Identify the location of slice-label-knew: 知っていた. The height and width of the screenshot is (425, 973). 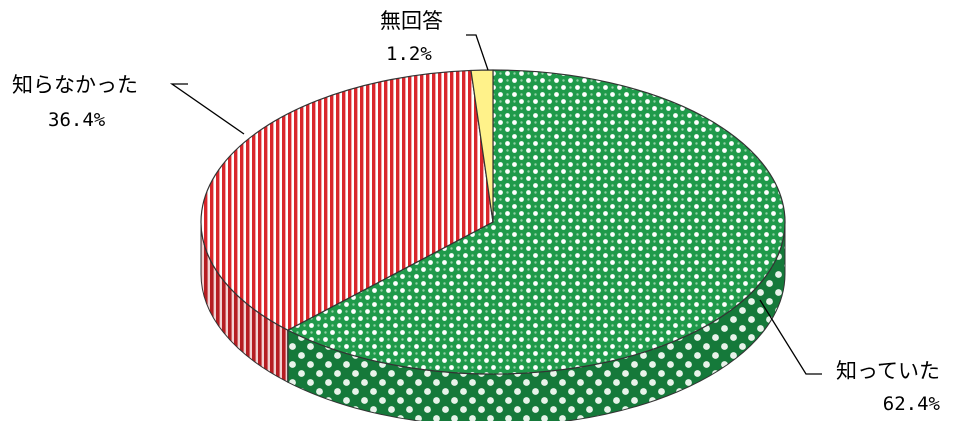
(888, 371).